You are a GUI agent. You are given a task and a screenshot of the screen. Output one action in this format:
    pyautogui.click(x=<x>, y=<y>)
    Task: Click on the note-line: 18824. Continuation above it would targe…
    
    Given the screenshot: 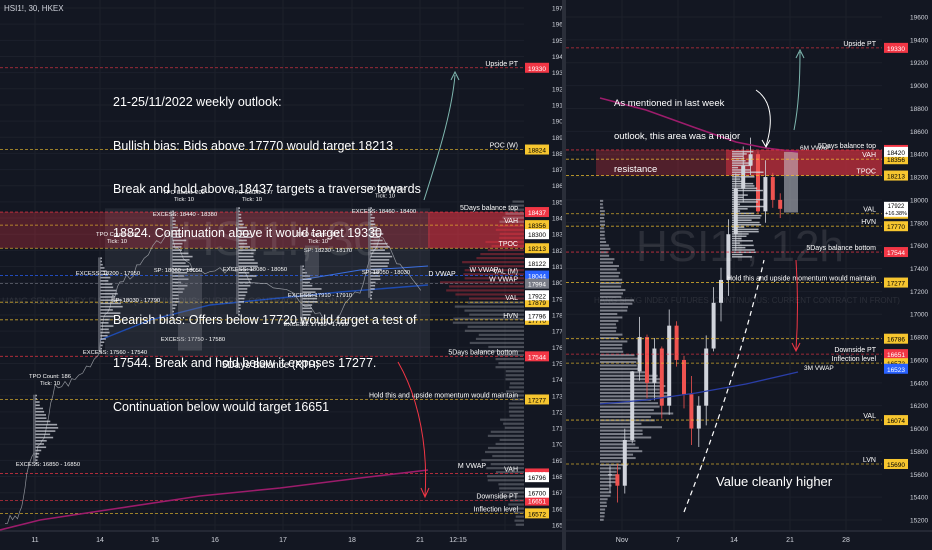 What is the action you would take?
    pyautogui.click(x=247, y=232)
    